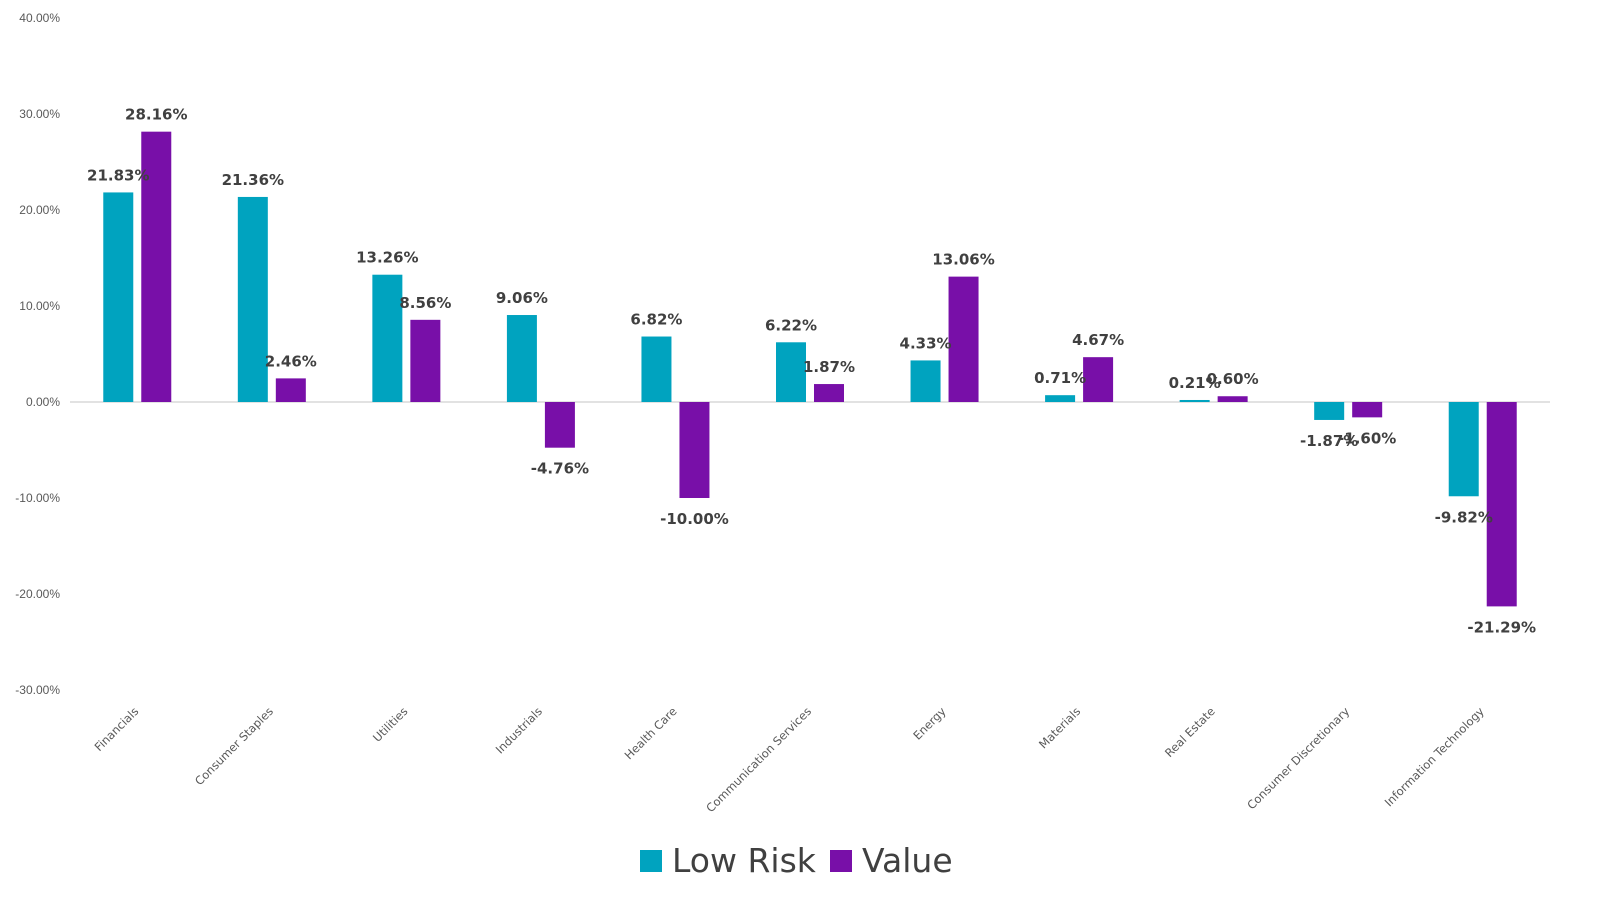 The width and height of the screenshot is (1600, 916). I want to click on y-tick-label: 30.00%, so click(39, 114).